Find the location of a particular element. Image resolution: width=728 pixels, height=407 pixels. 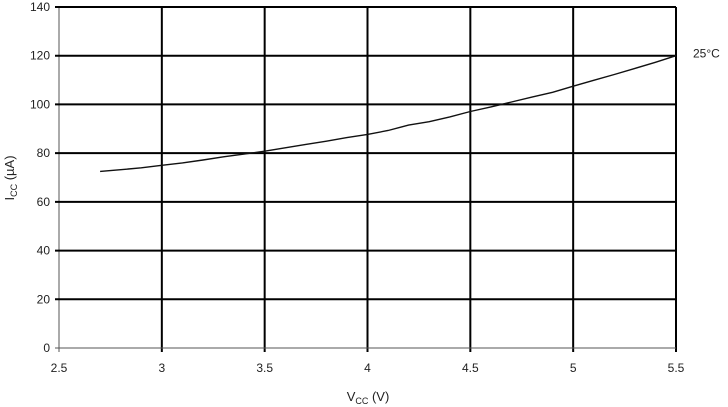

y-axis-label: ICC (µA) is located at coordinates (10, 177).